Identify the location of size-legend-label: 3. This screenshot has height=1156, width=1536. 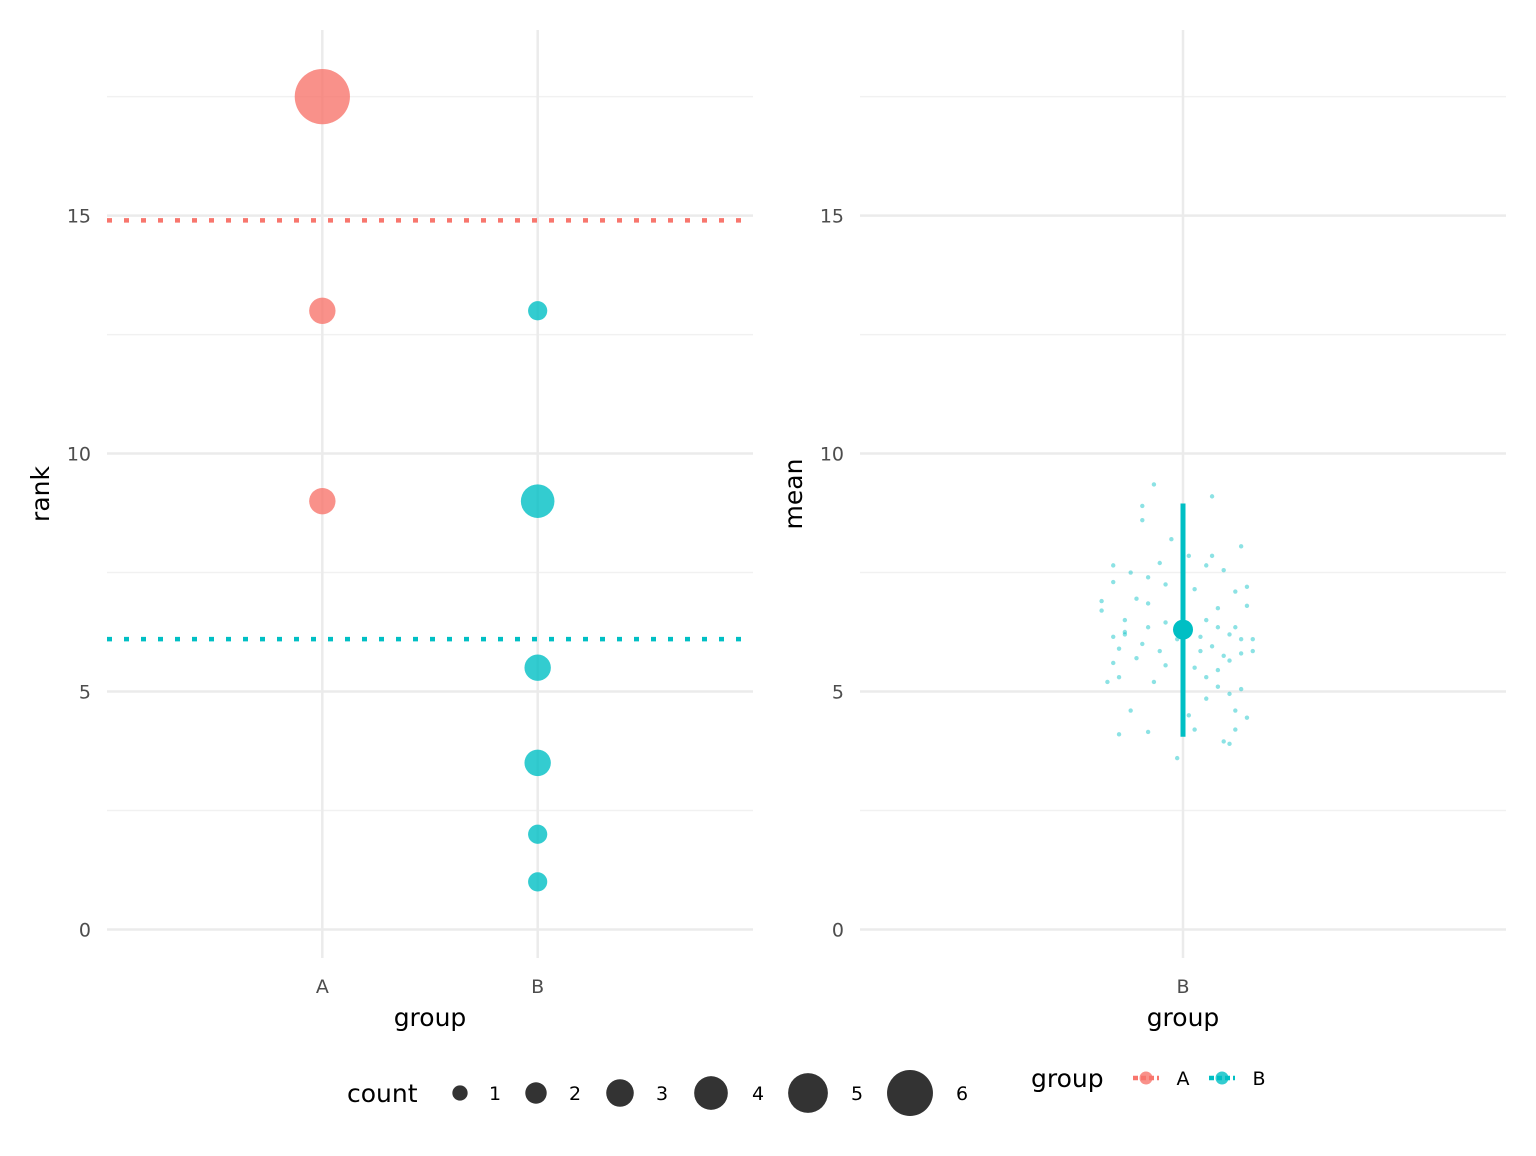
(662, 1094).